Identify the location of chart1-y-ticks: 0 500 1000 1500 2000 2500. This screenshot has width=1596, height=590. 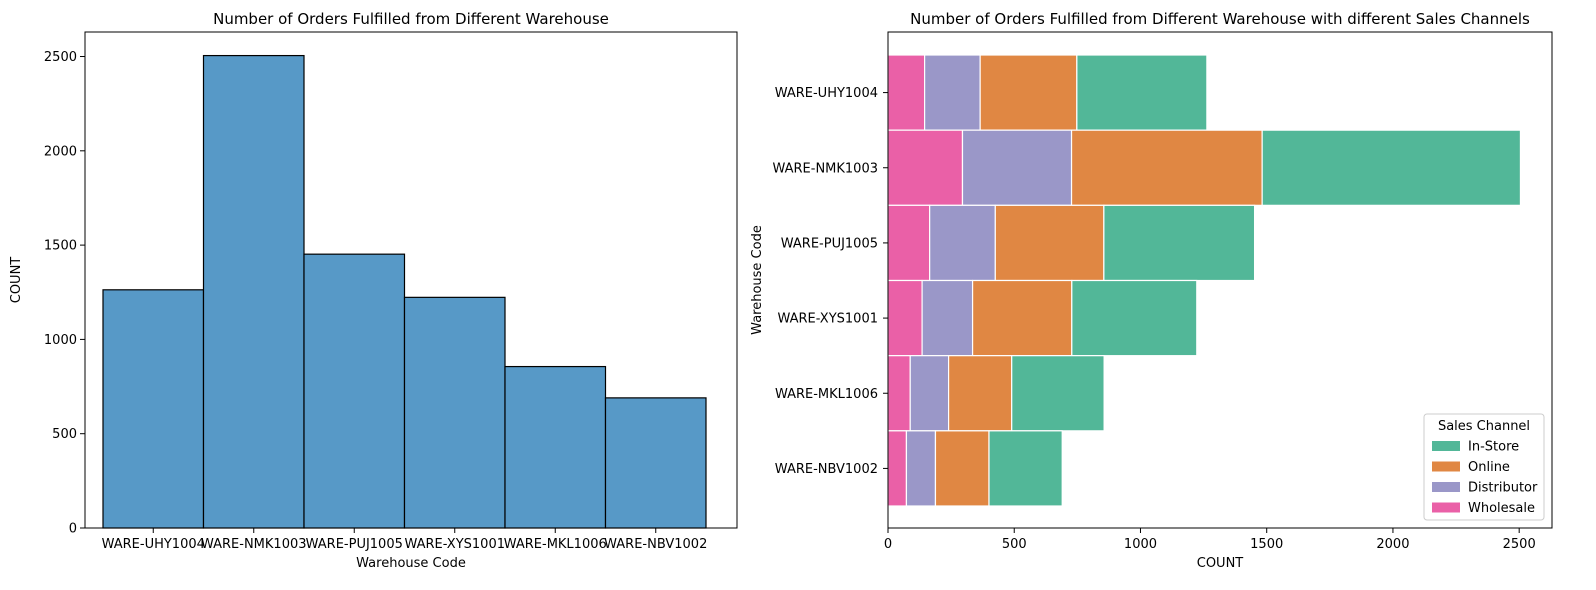
(64, 293).